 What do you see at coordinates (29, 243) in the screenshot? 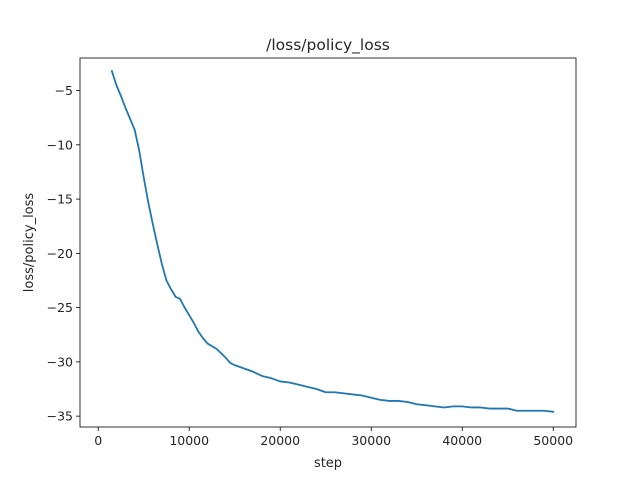
I see `y-axis-label: loss/policy_loss` at bounding box center [29, 243].